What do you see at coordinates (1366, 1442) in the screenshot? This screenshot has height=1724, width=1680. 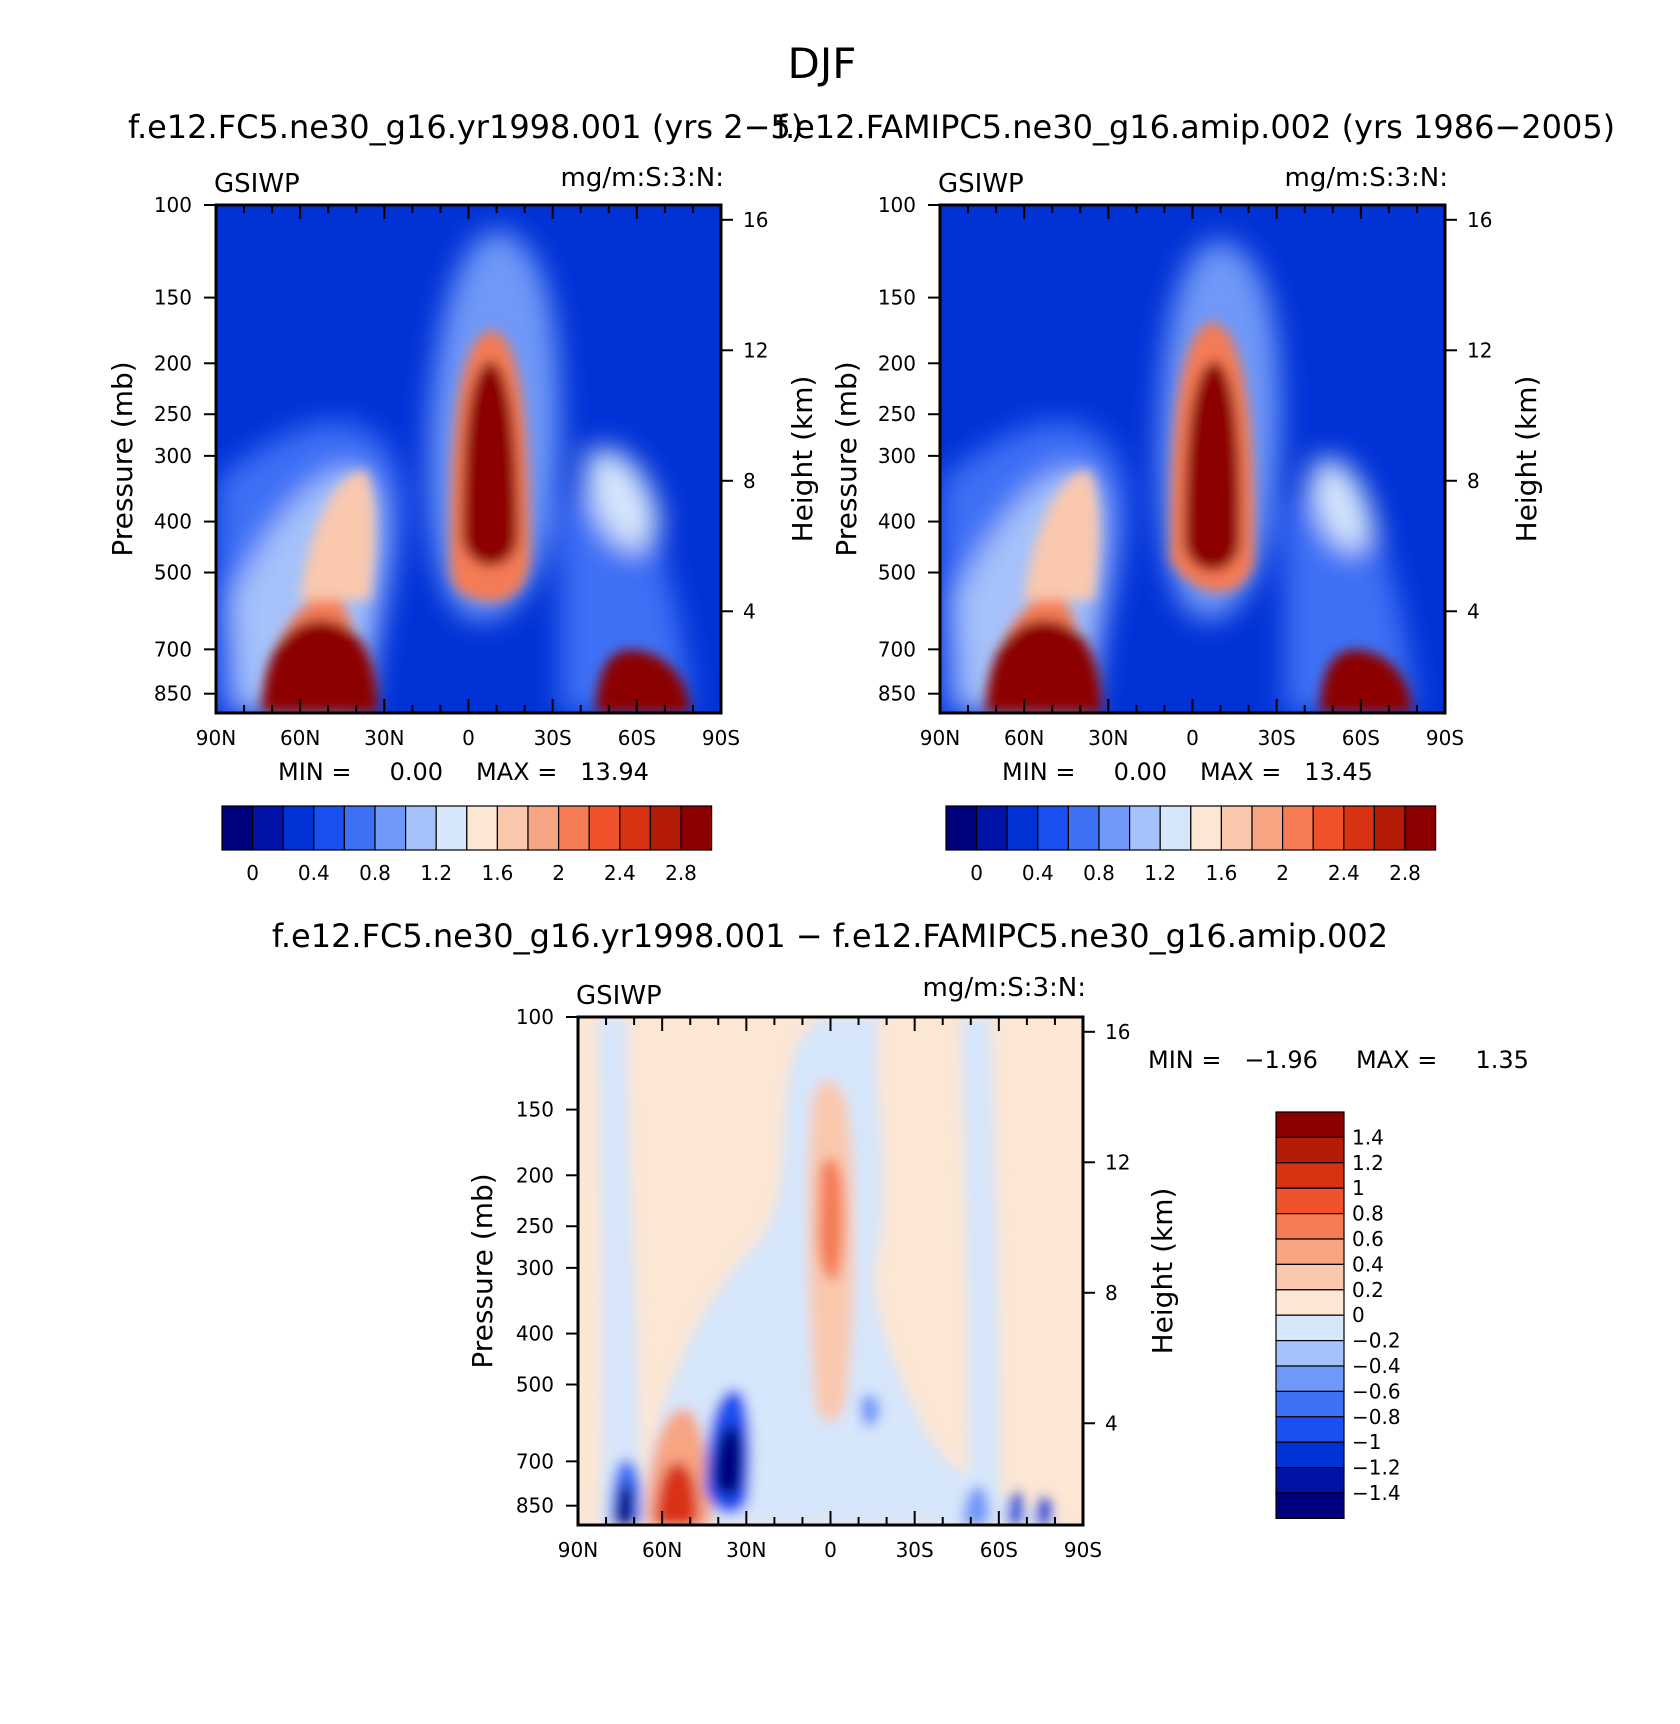 I see `colorbar-label: −1` at bounding box center [1366, 1442].